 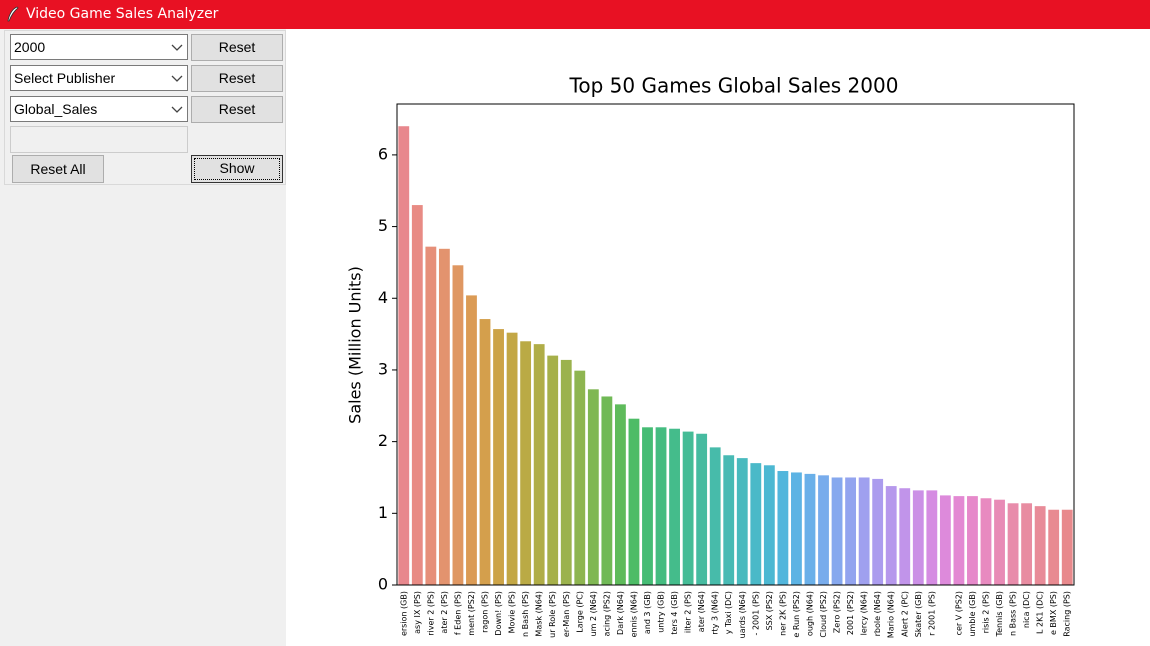 I want to click on disabled-entry, so click(x=99, y=139).